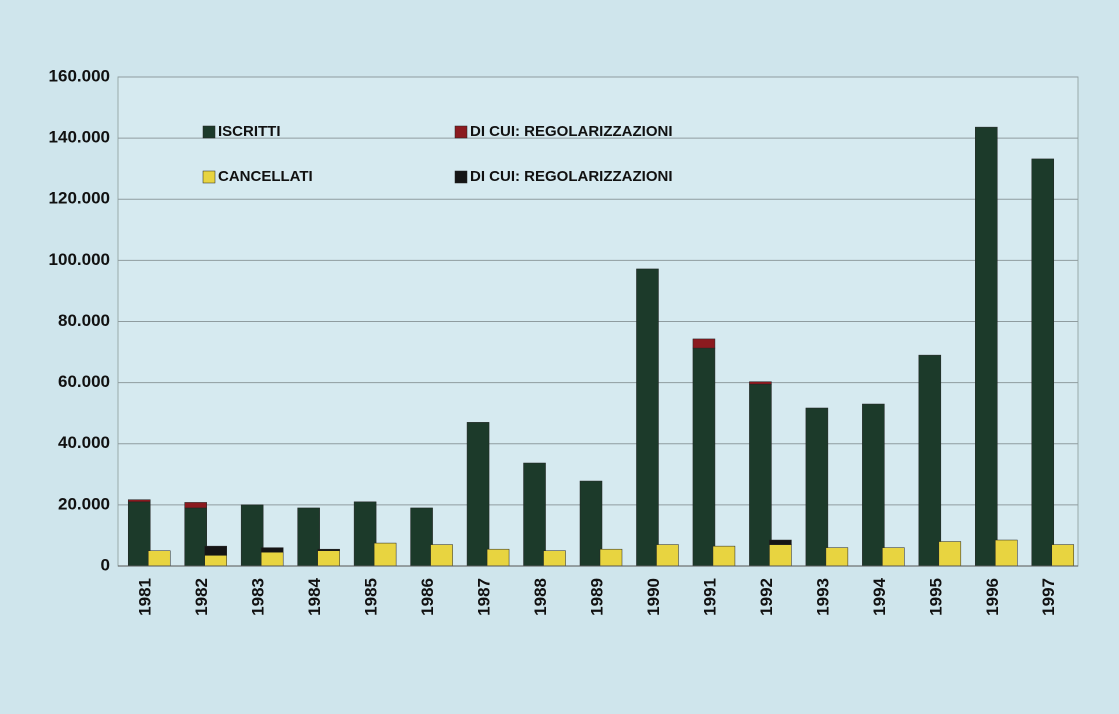 The height and width of the screenshot is (714, 1119). I want to click on x-tick-label: 1982, so click(201, 597).